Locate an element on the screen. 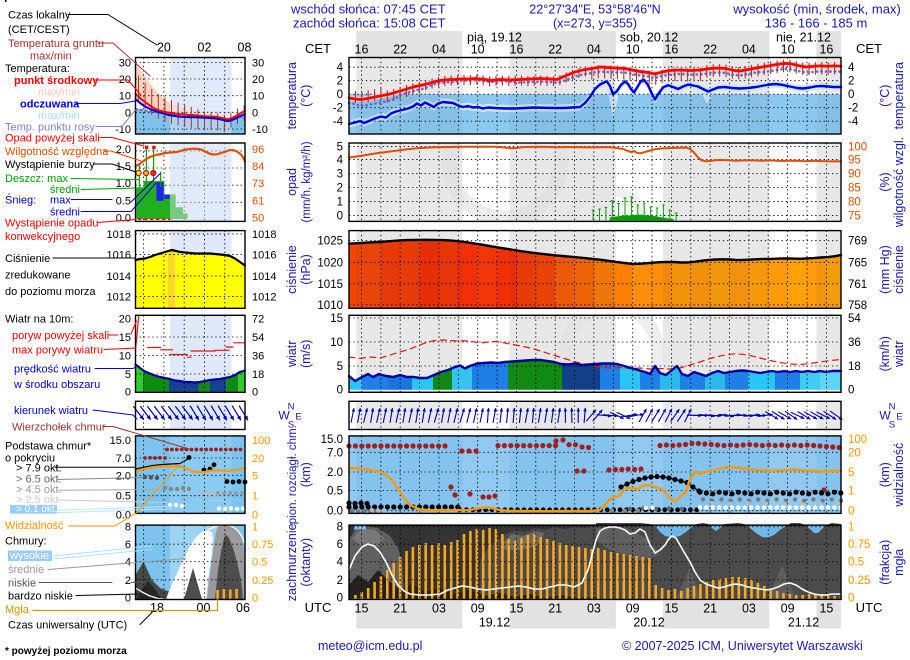  svg-text: (m/s) is located at coordinates (306, 354).